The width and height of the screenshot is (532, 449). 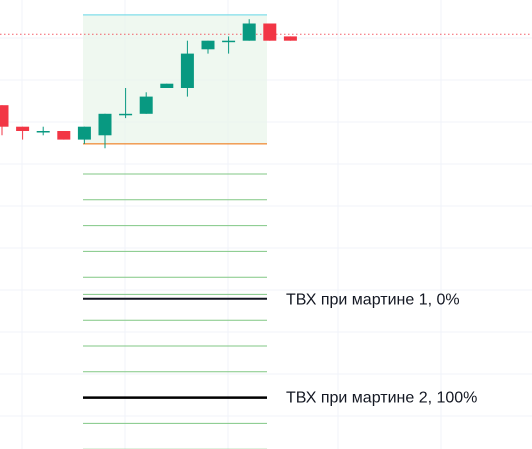 I want to click on target-zone, so click(x=175, y=79).